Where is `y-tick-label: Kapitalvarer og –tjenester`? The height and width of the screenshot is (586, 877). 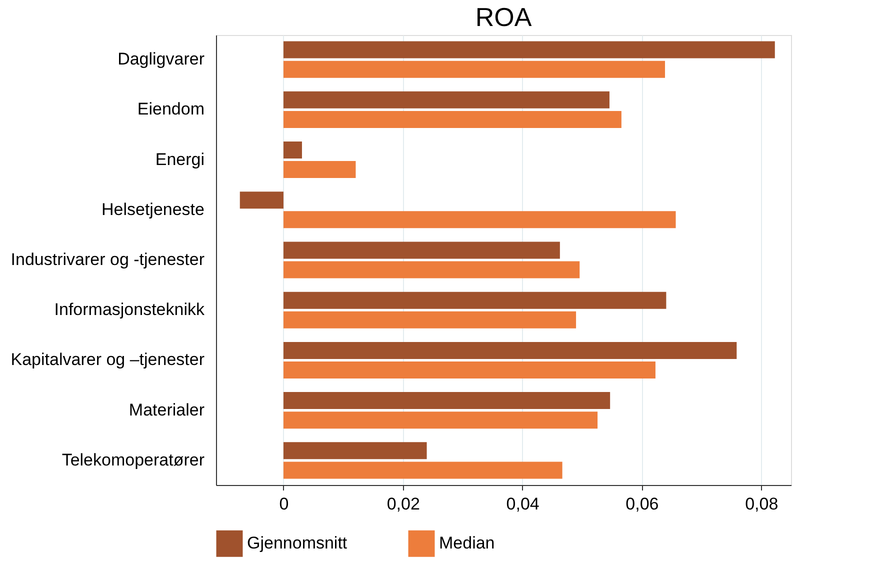
y-tick-label: Kapitalvarer og –tjenester is located at coordinates (107, 360).